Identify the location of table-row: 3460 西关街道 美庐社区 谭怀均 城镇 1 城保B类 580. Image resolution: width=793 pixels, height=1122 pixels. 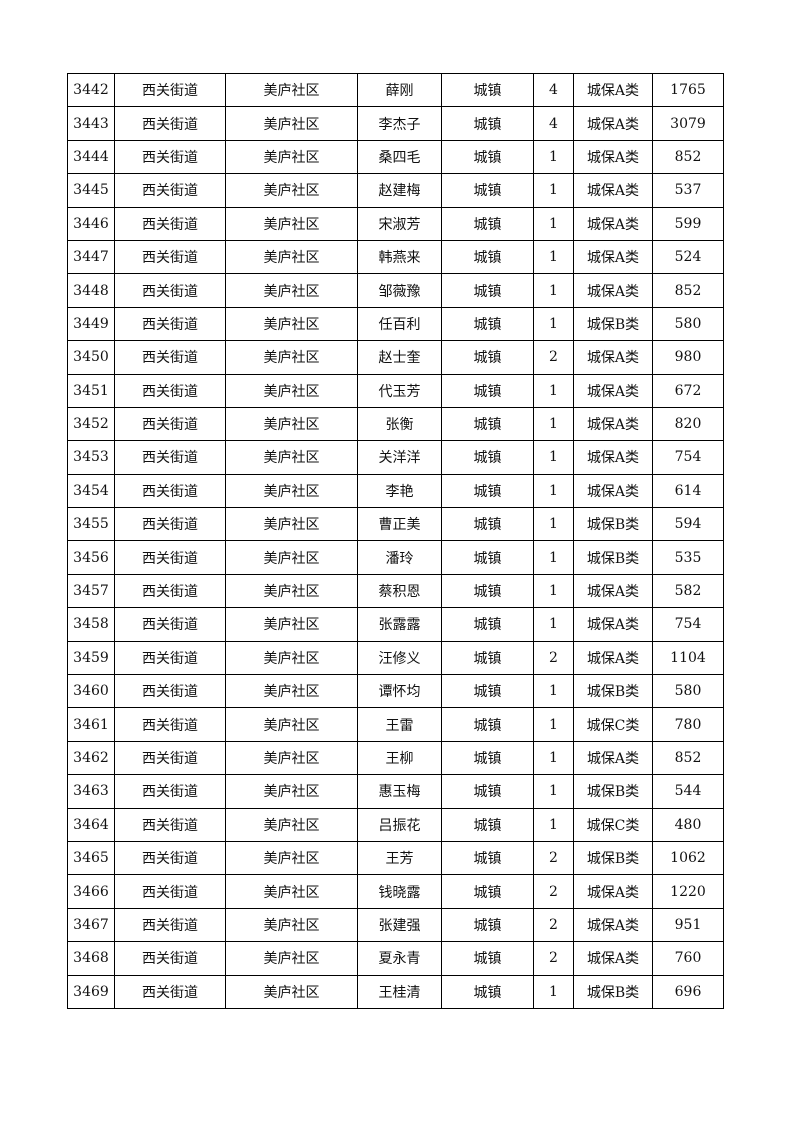
(395, 691).